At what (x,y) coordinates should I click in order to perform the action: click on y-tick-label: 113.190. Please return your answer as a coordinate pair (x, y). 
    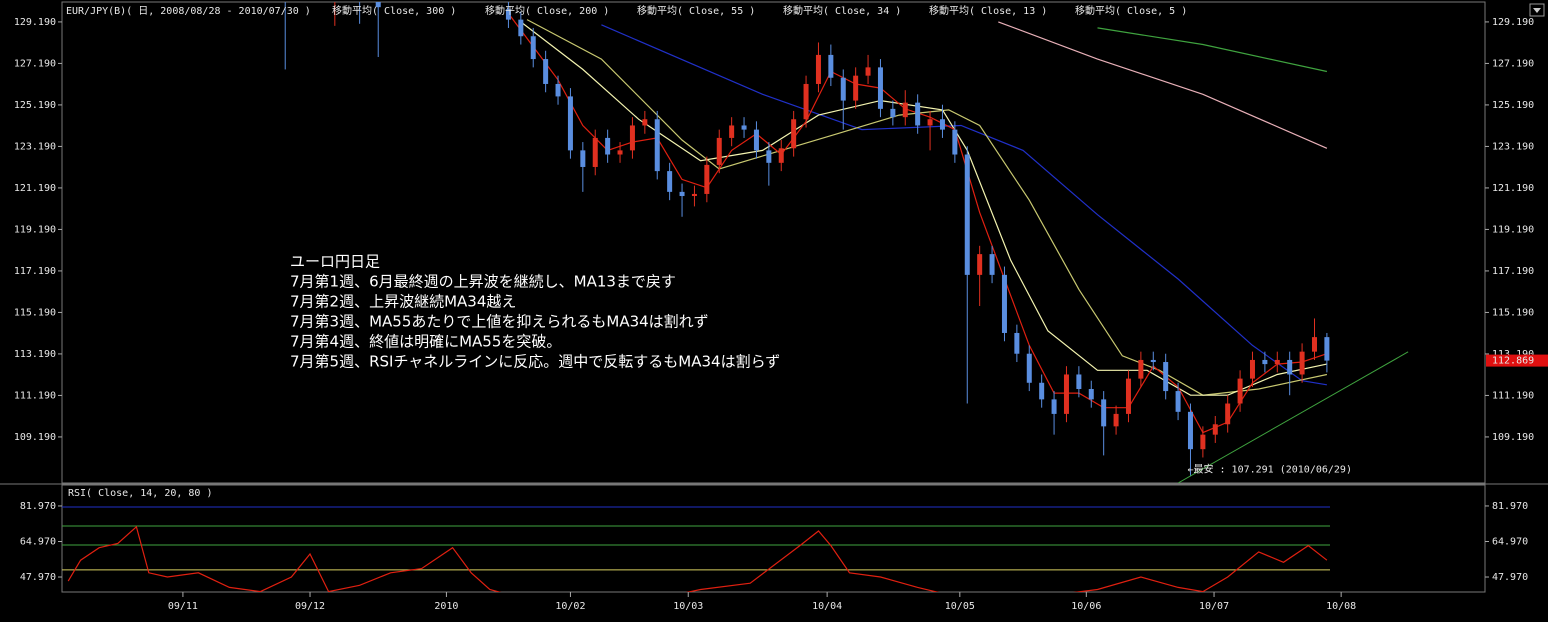
    Looking at the image, I should click on (35, 354).